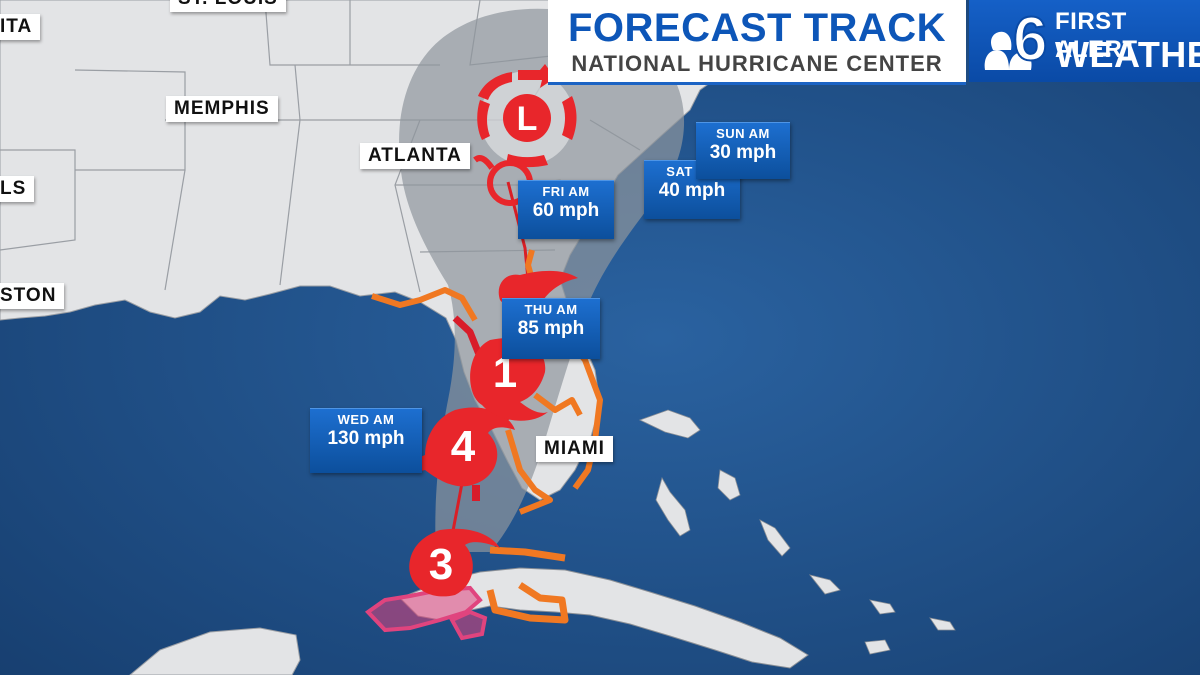  I want to click on city-label-miami: MIAMI, so click(574, 449).